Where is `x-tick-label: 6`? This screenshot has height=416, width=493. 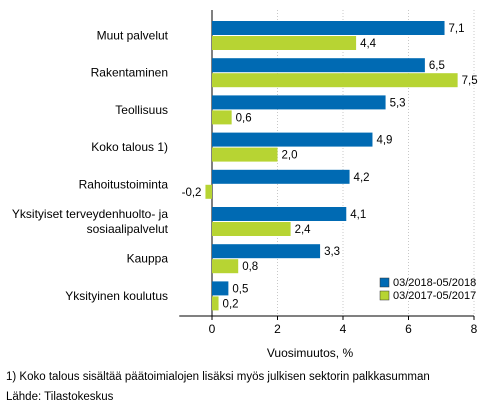 x-tick-label: 6 is located at coordinates (408, 329).